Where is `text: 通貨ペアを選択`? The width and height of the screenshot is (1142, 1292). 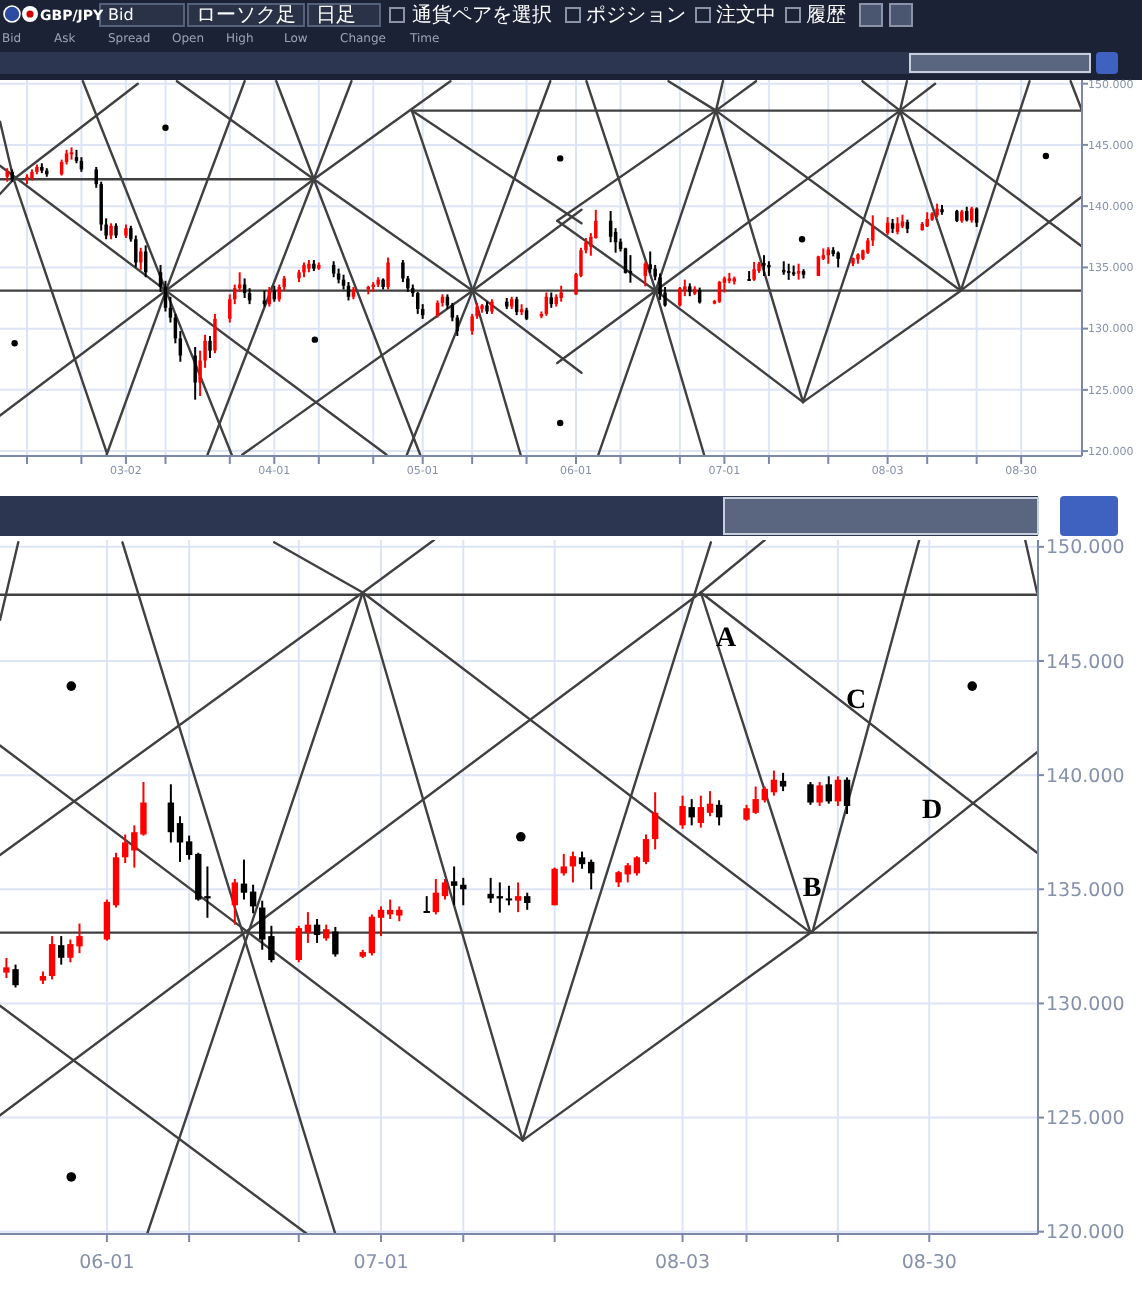
text: 通貨ペアを選択 is located at coordinates (482, 15).